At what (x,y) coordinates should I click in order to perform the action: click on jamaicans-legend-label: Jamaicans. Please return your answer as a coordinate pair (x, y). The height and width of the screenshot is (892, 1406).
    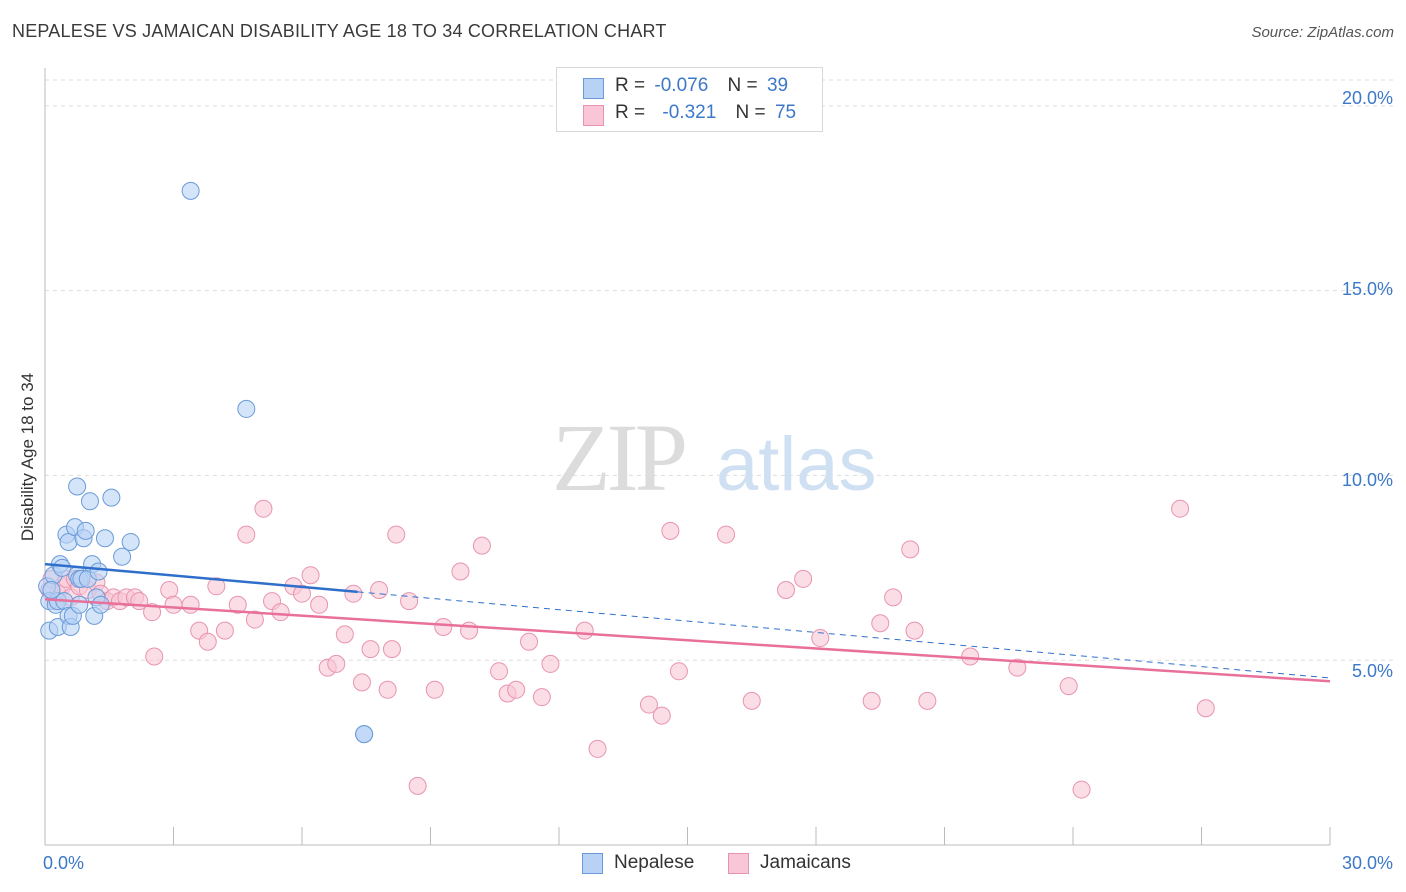
    Looking at the image, I should click on (805, 862).